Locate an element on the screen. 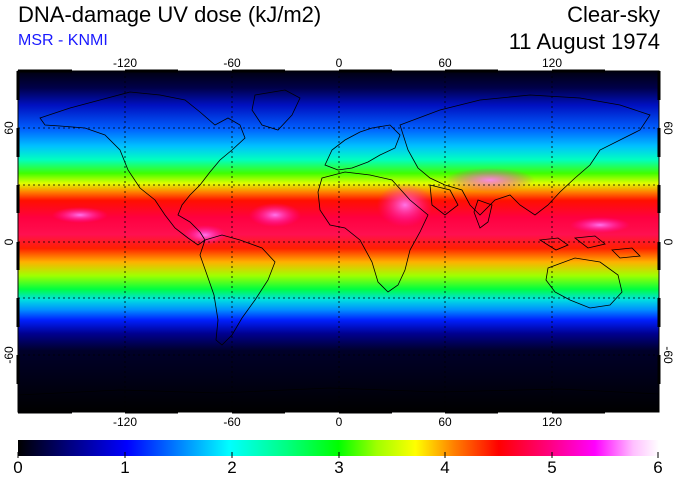 The width and height of the screenshot is (678, 485). colorbar-label: 3 is located at coordinates (339, 467).